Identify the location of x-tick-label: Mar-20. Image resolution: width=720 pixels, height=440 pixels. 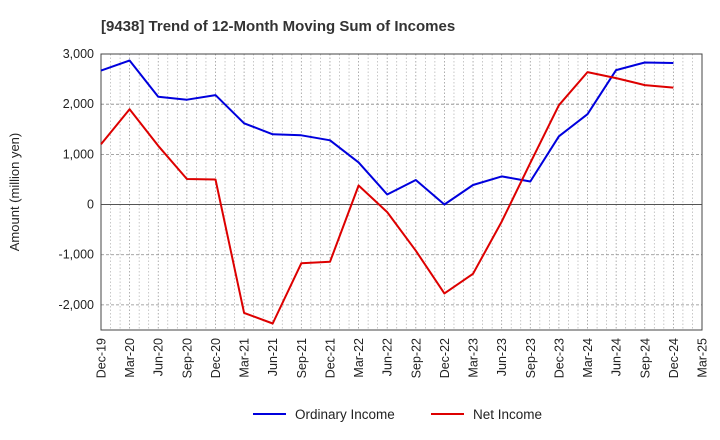
(130, 358).